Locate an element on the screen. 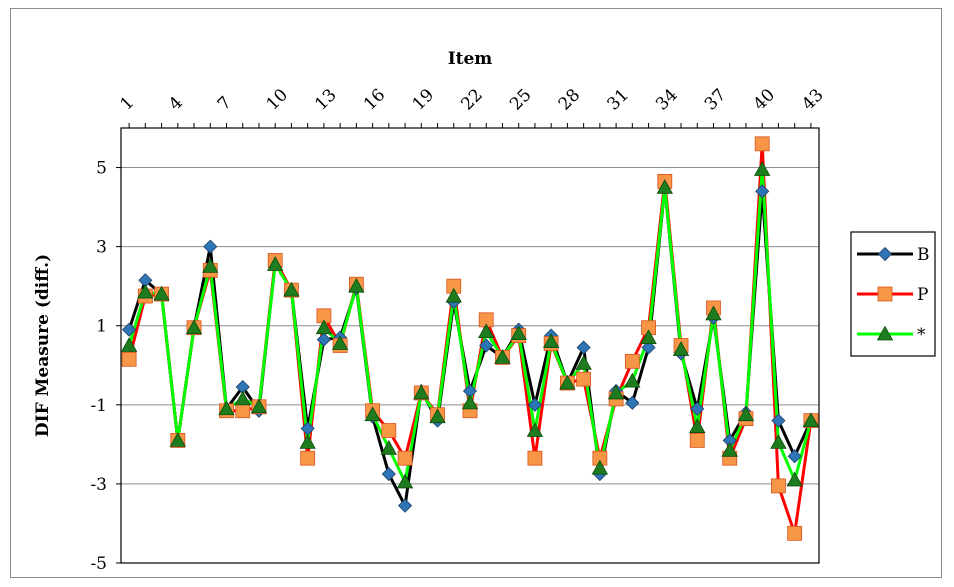 The image size is (954, 587). x-tick-label: 25 is located at coordinates (520, 99).